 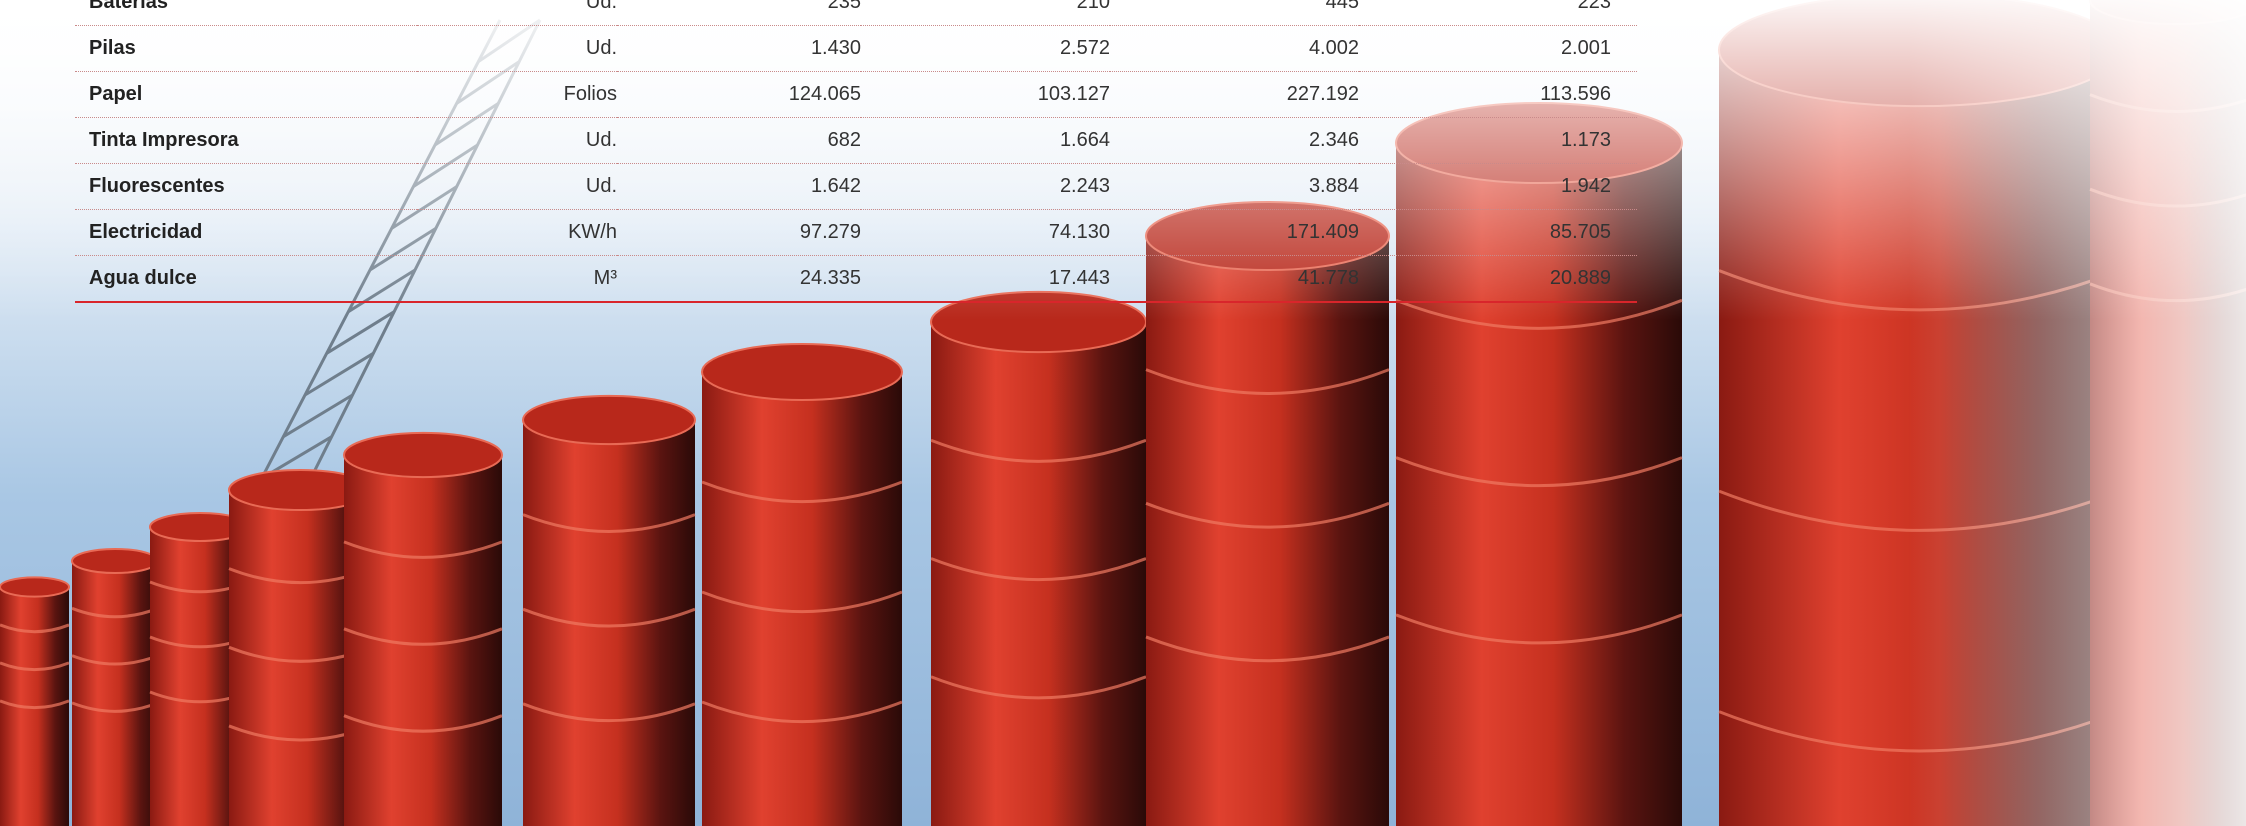 I want to click on value-cell: 24.335, so click(x=739, y=279).